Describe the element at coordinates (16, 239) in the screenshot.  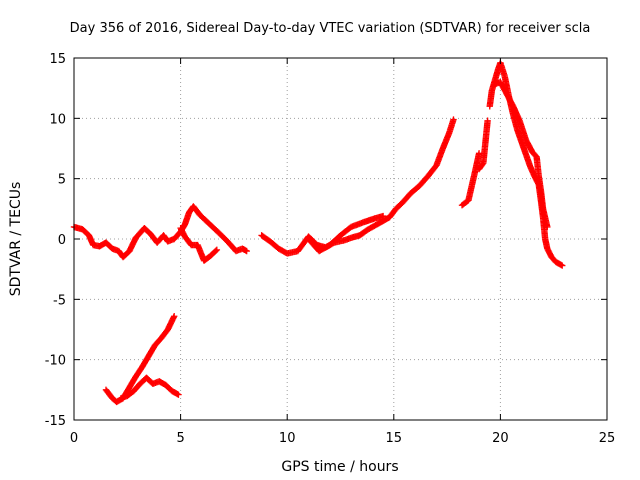
I see `y-axis-title: SDTVAR / TECUs` at that location.